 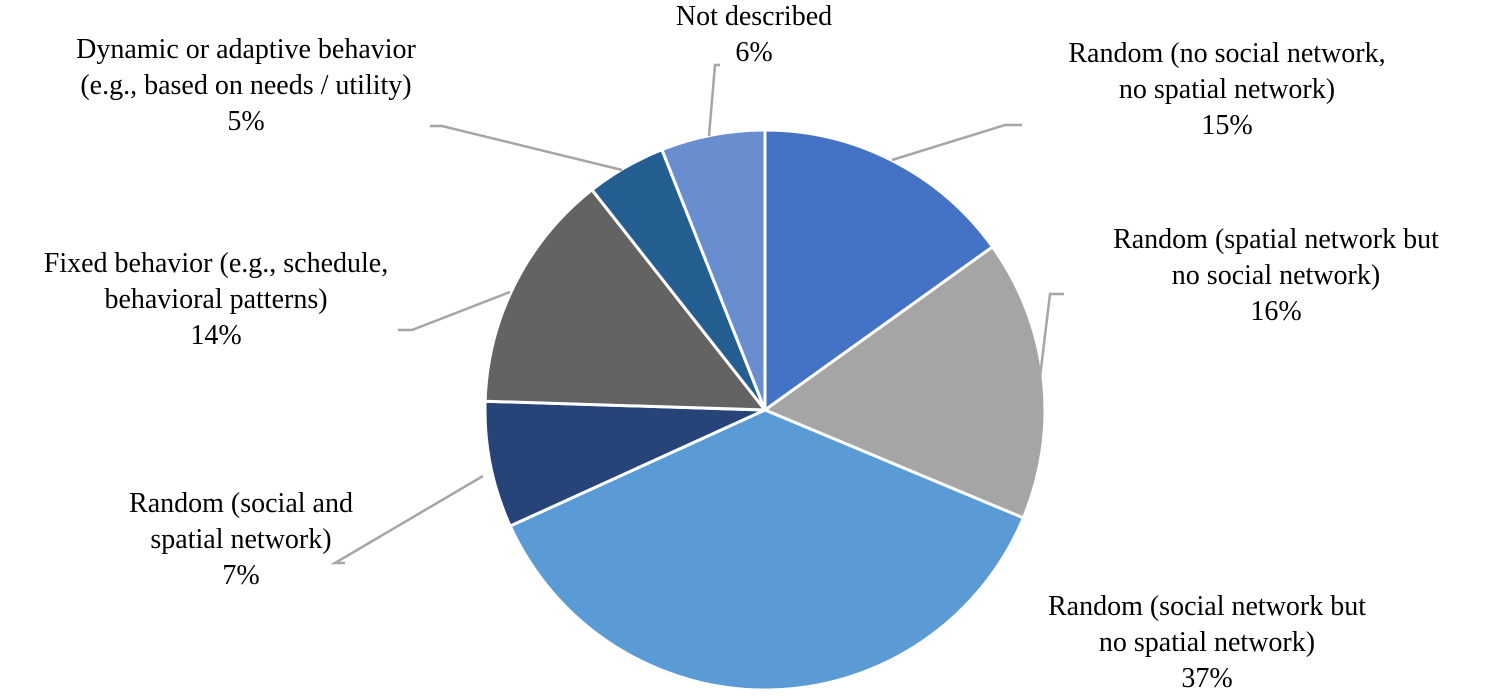 I want to click on data-label-line: (e.g., based on needs / utility), so click(x=245, y=85).